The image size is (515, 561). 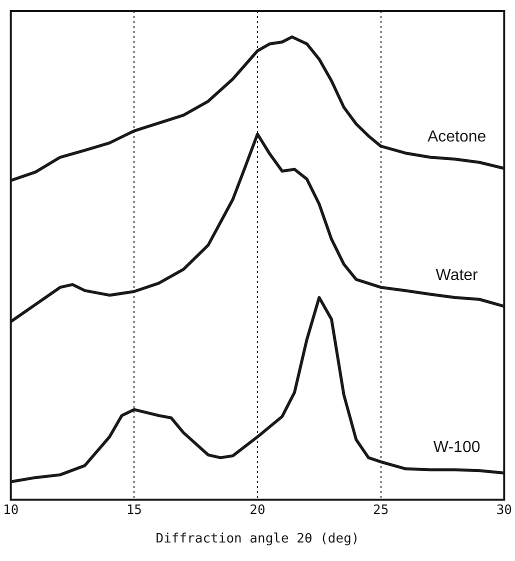 What do you see at coordinates (456, 447) in the screenshot?
I see `series-label: W-100` at bounding box center [456, 447].